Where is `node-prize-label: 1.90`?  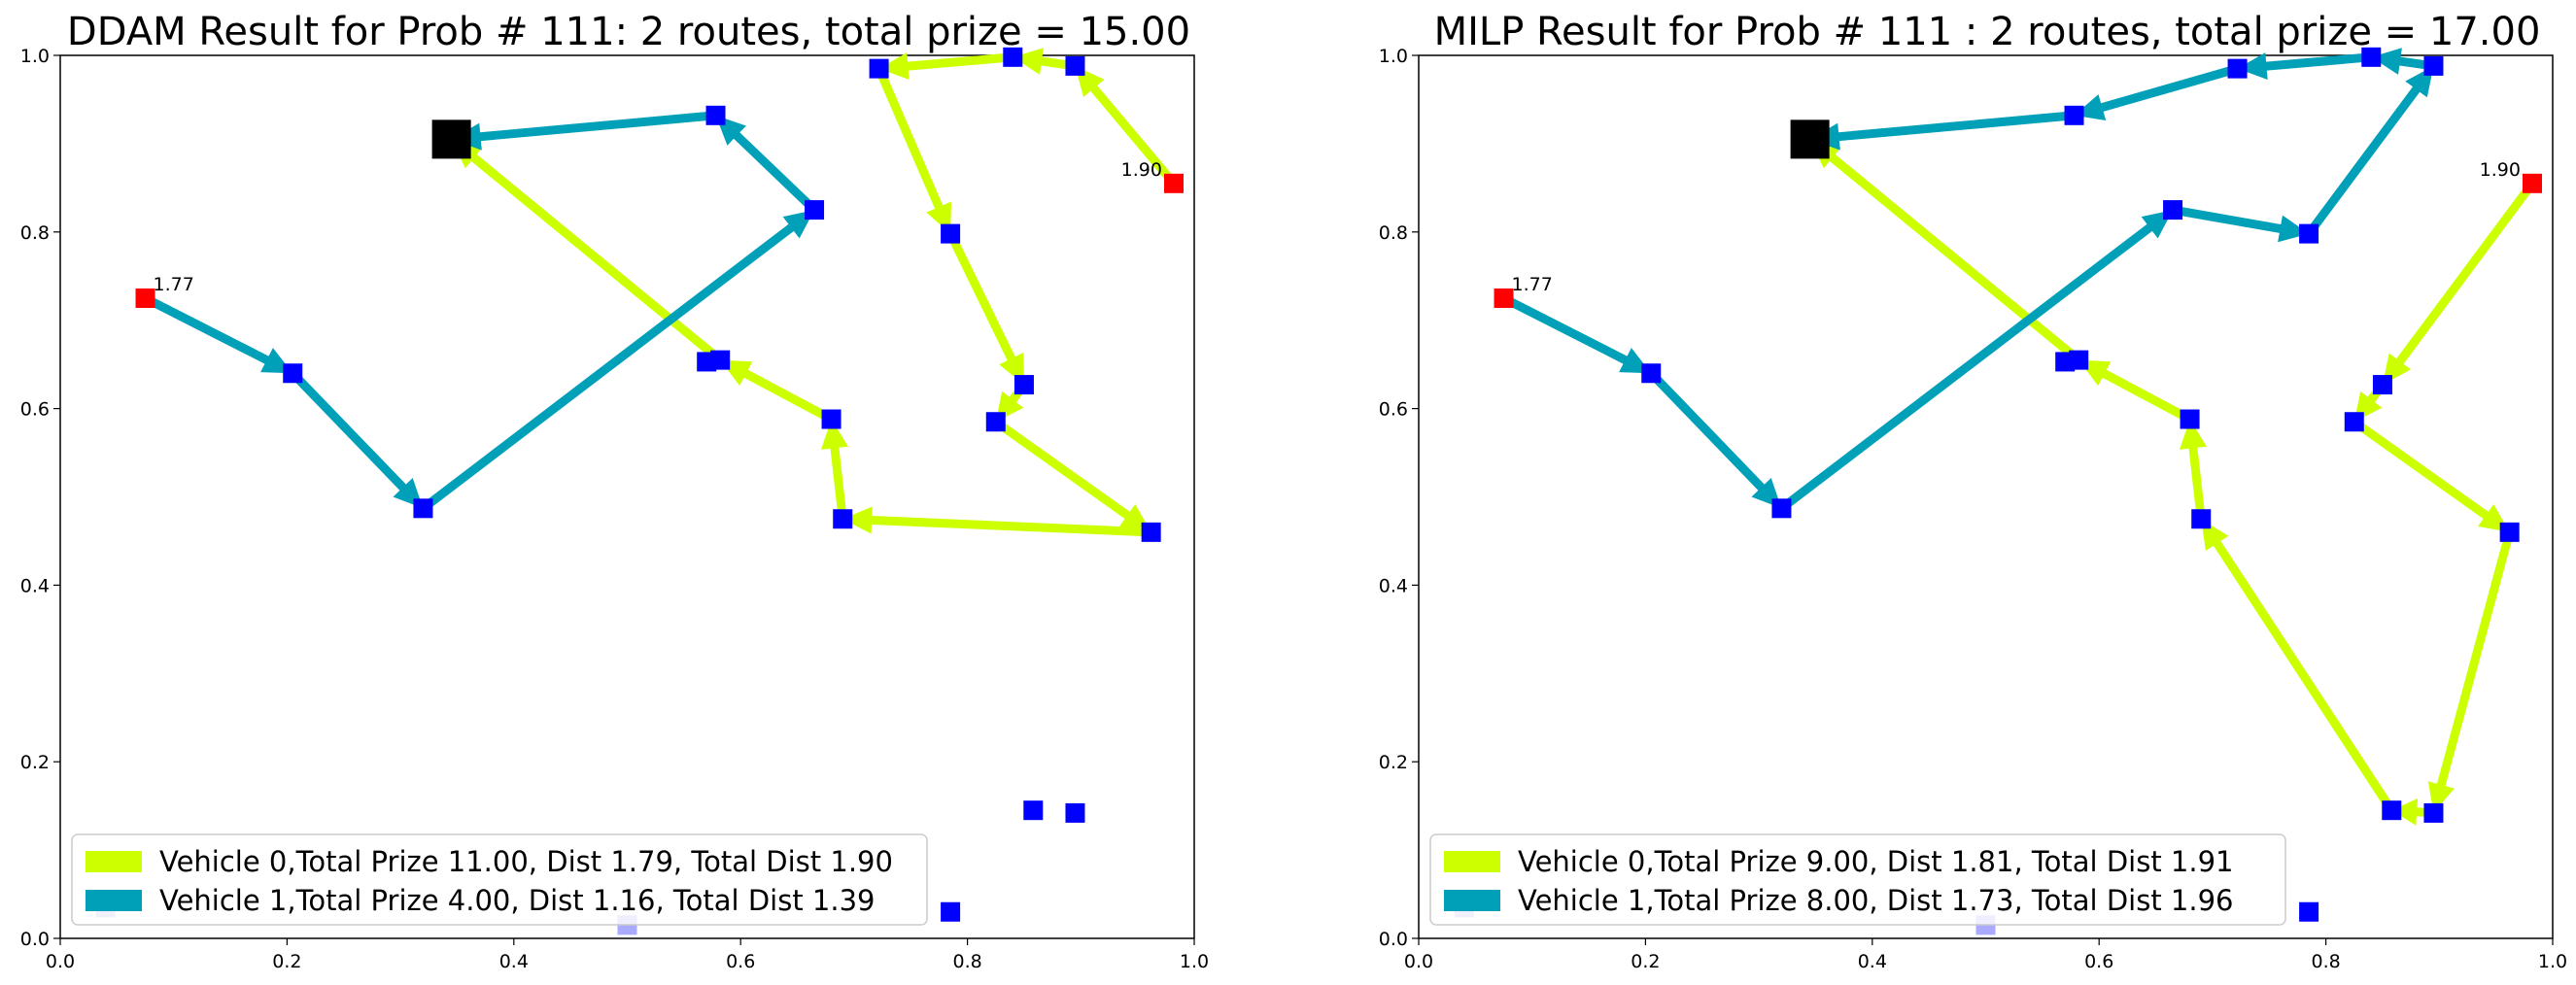
node-prize-label: 1.90 is located at coordinates (2500, 170).